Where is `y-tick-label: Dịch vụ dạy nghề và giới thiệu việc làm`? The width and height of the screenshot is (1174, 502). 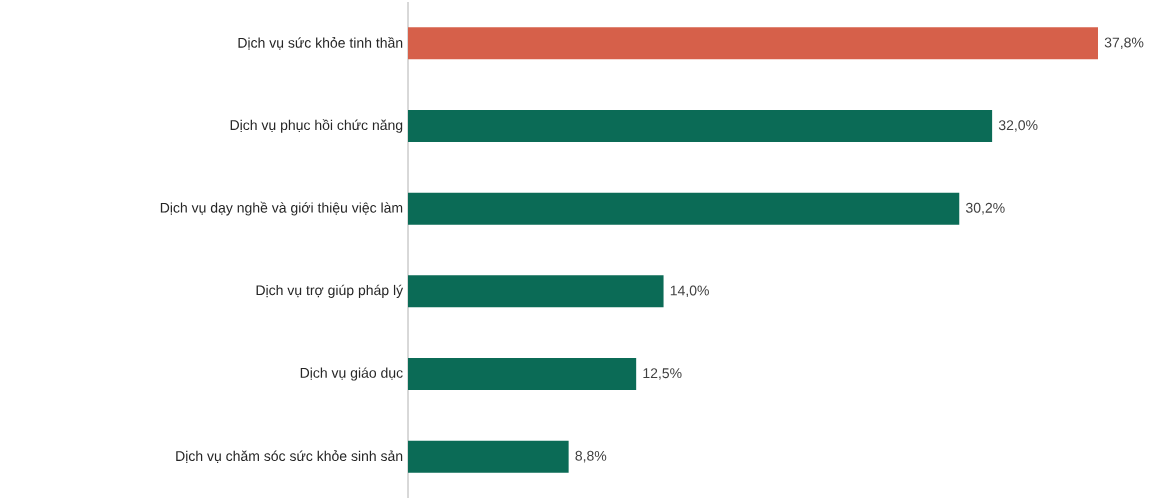
y-tick-label: Dịch vụ dạy nghề và giới thiệu việc làm is located at coordinates (281, 208).